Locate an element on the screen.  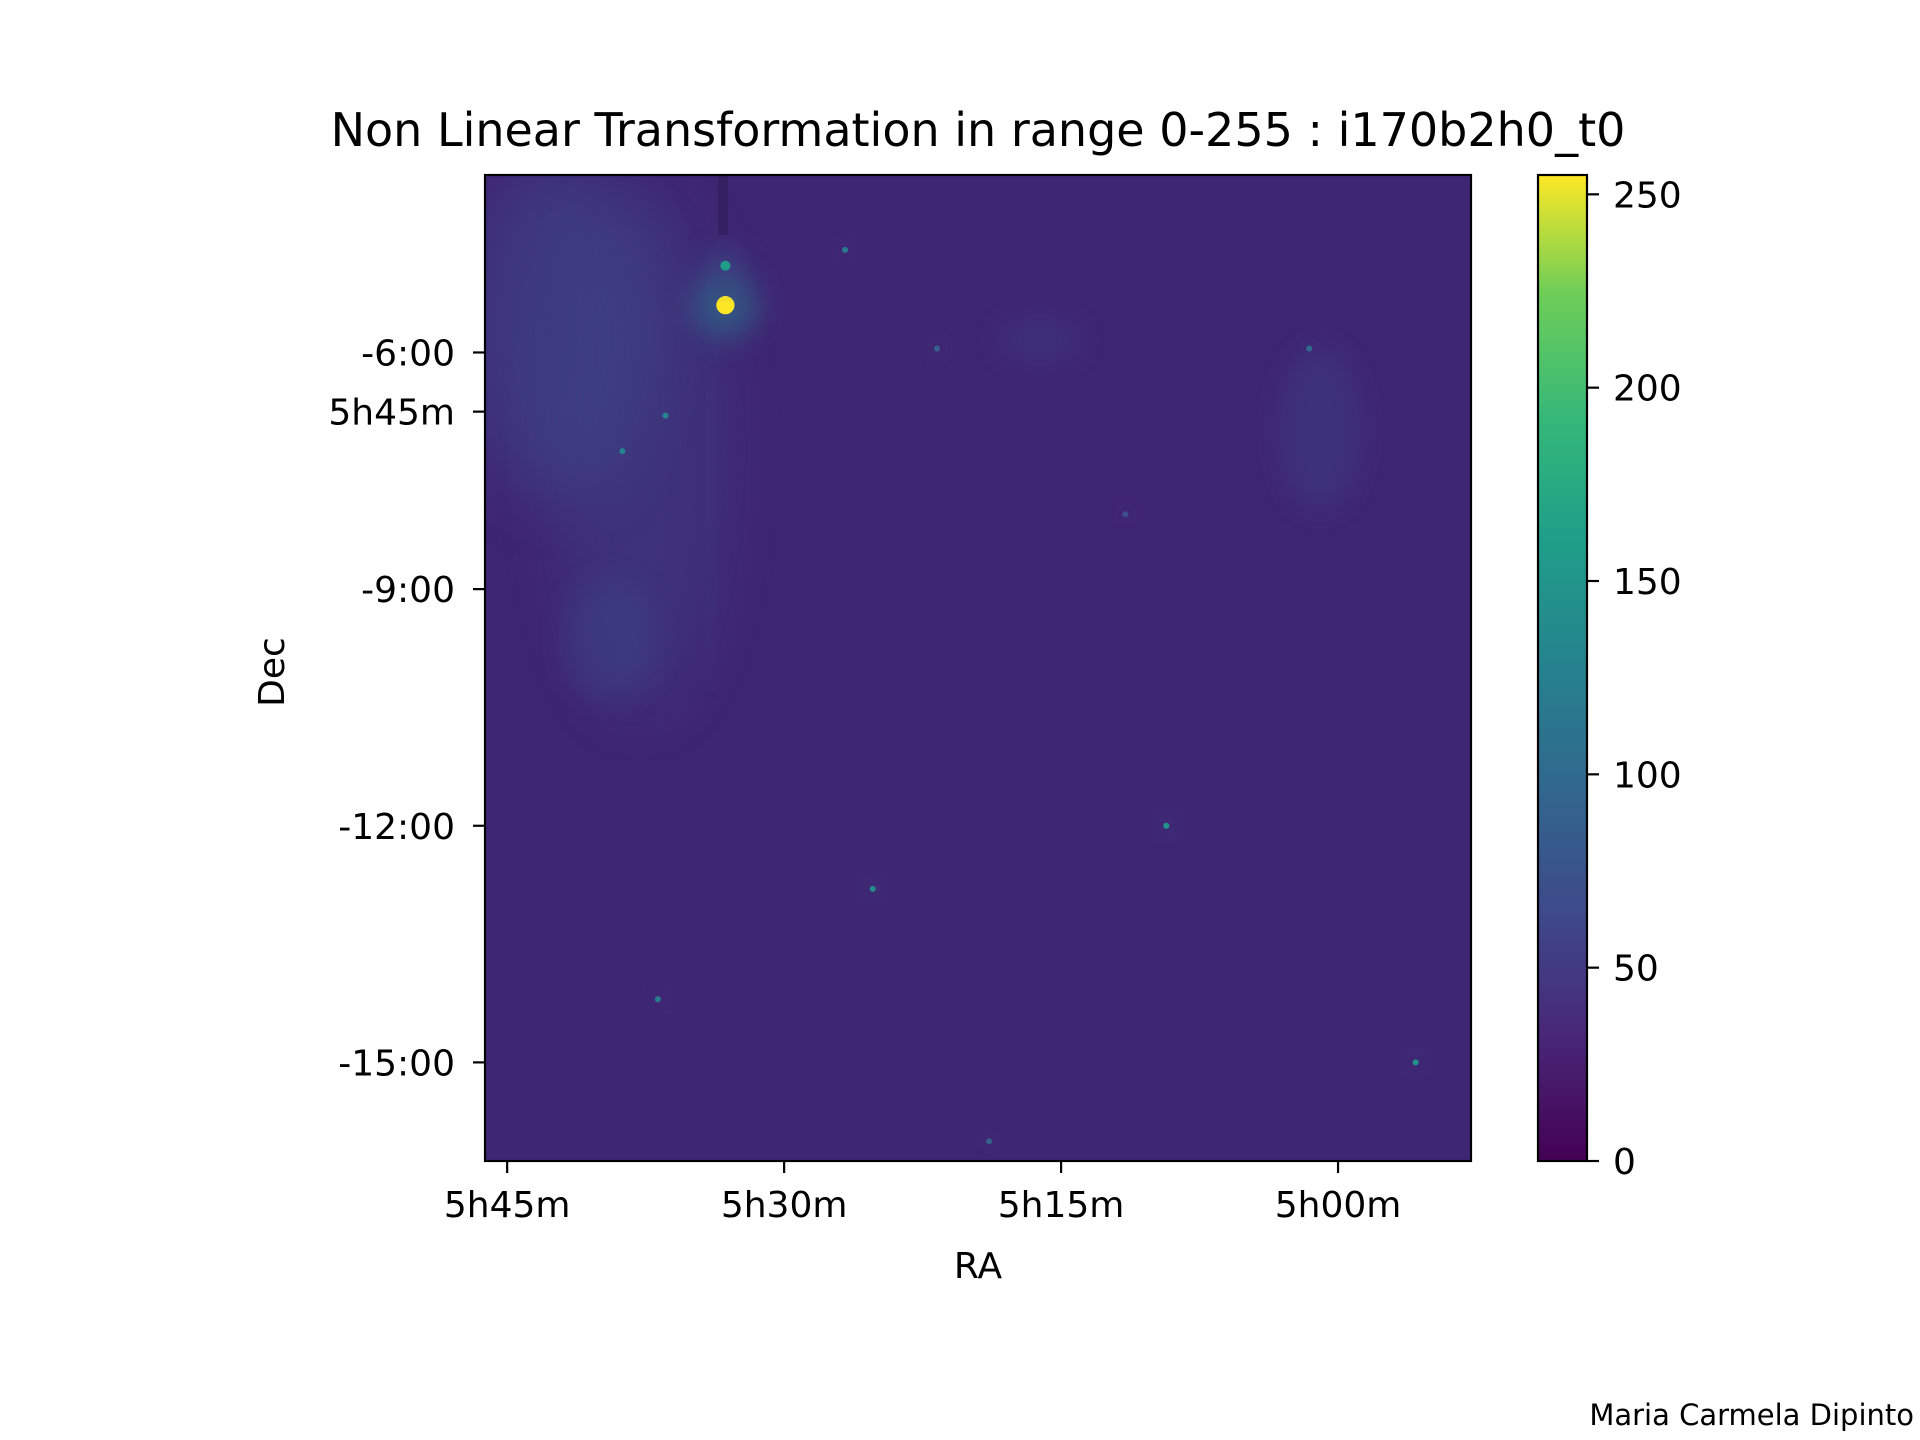
colorbar: 0 50 100 150 200 250 is located at coordinates (1609, 678).